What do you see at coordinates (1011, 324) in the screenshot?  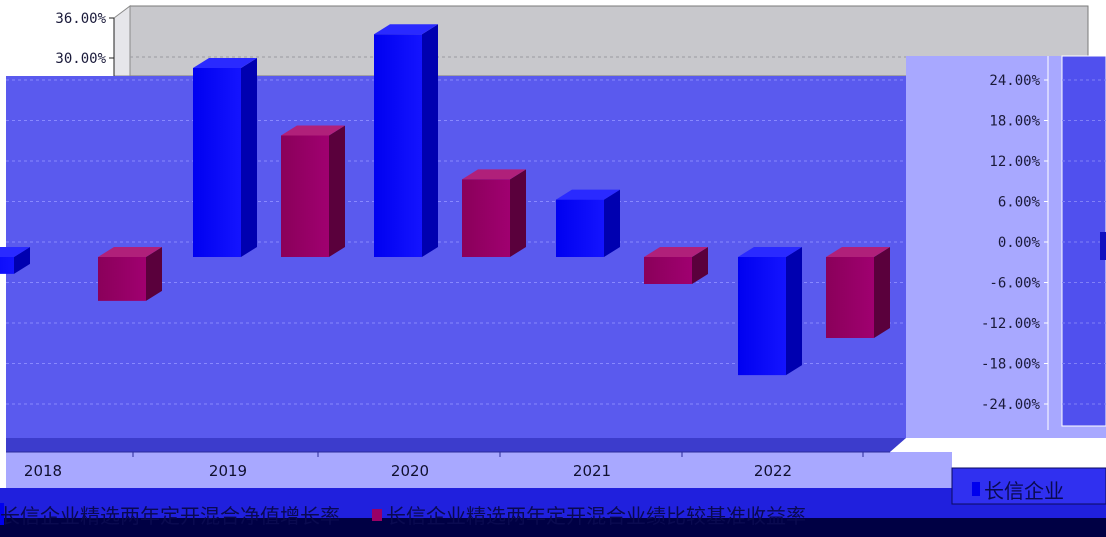 I see `right-tick-label: -12.00%` at bounding box center [1011, 324].